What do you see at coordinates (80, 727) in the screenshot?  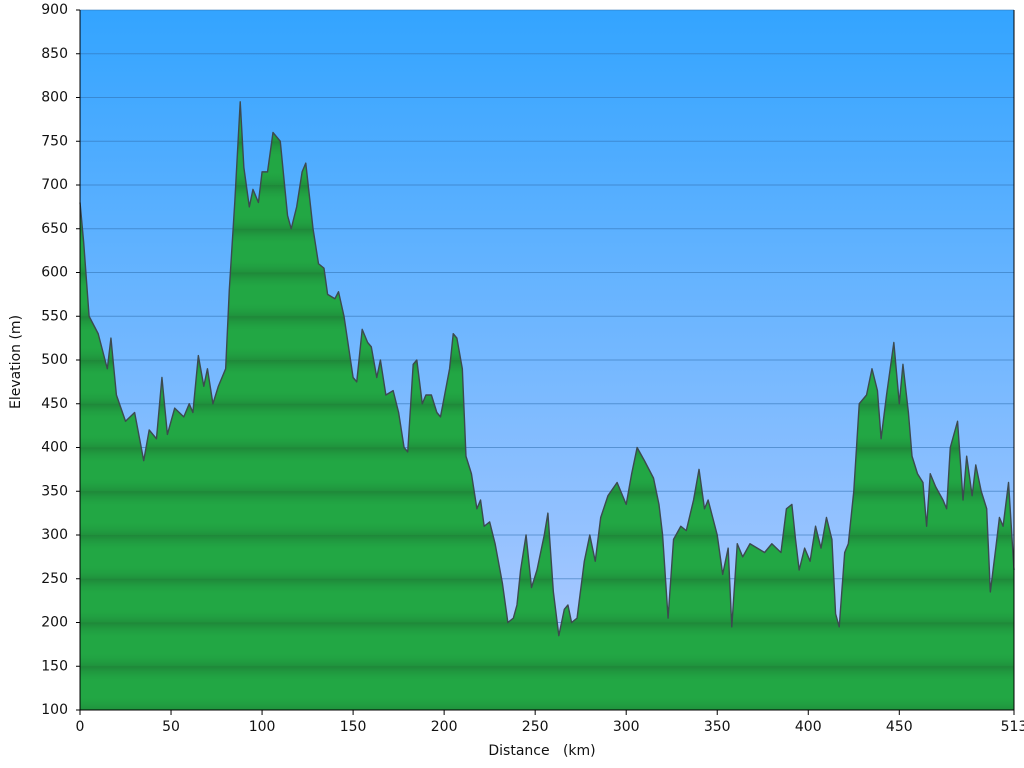 I see `x-tick-label: 0` at bounding box center [80, 727].